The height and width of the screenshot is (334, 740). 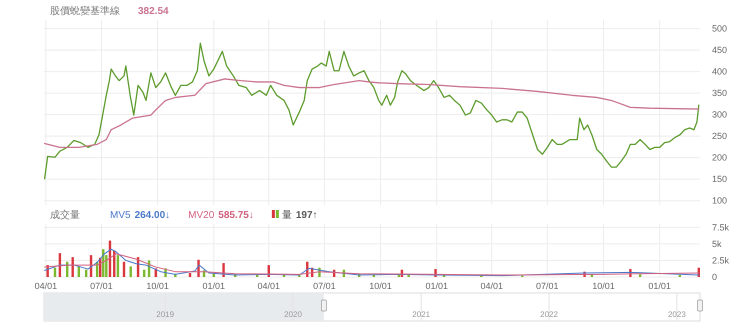 I want to click on y-tick-label: 200, so click(x=720, y=157).